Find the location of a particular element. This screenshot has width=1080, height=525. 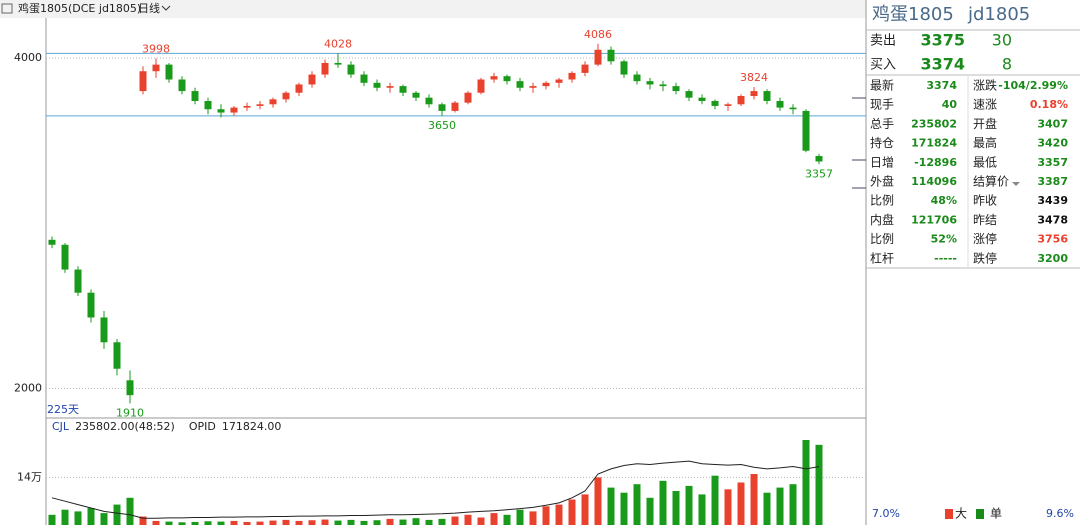

top-bar is located at coordinates (433, 9).